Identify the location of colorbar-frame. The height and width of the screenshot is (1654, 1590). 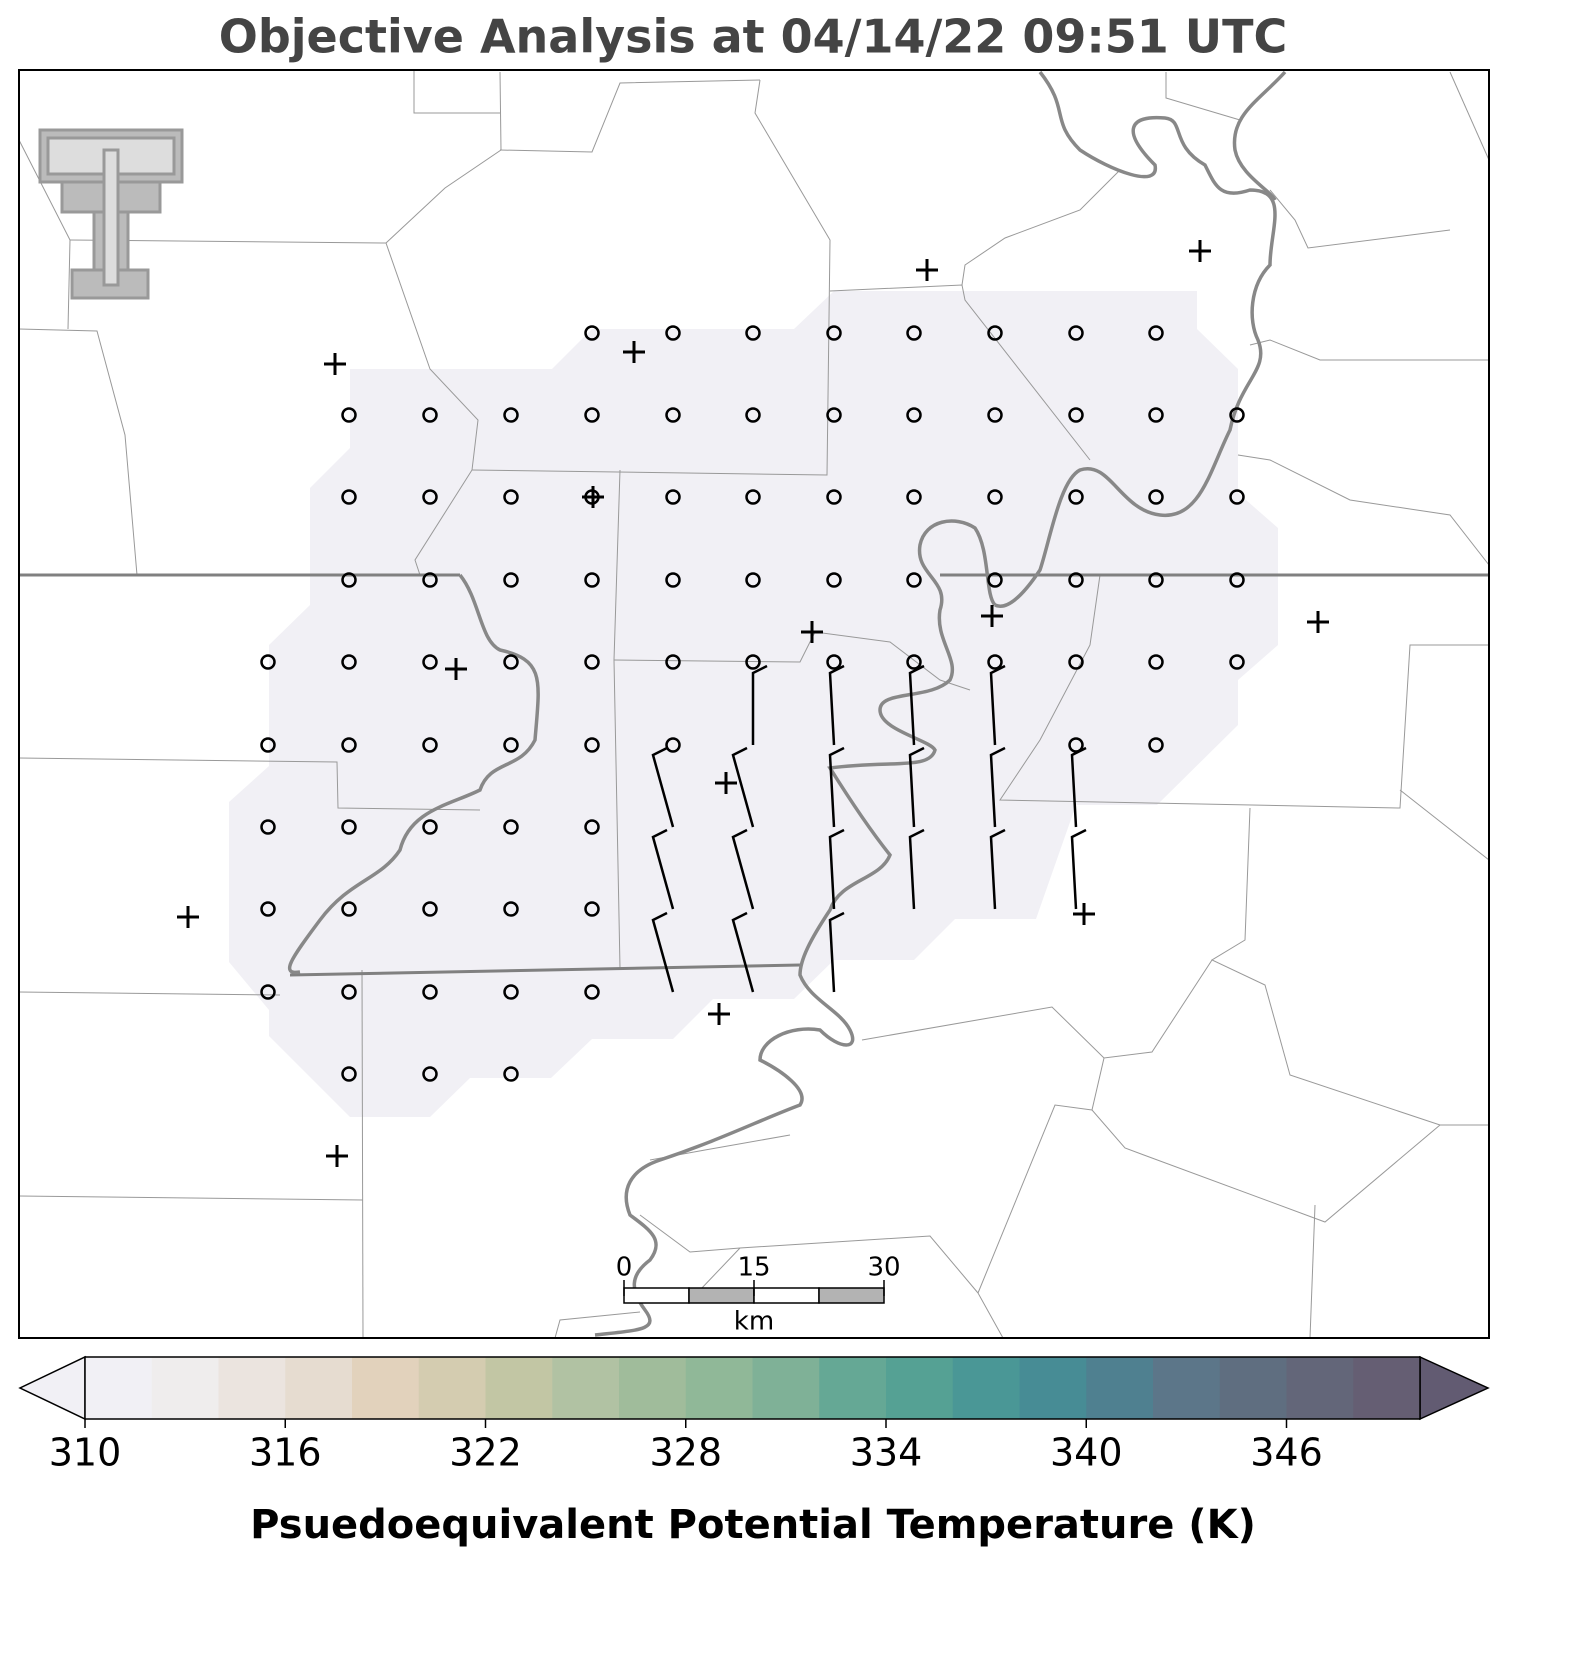
(752, 1388).